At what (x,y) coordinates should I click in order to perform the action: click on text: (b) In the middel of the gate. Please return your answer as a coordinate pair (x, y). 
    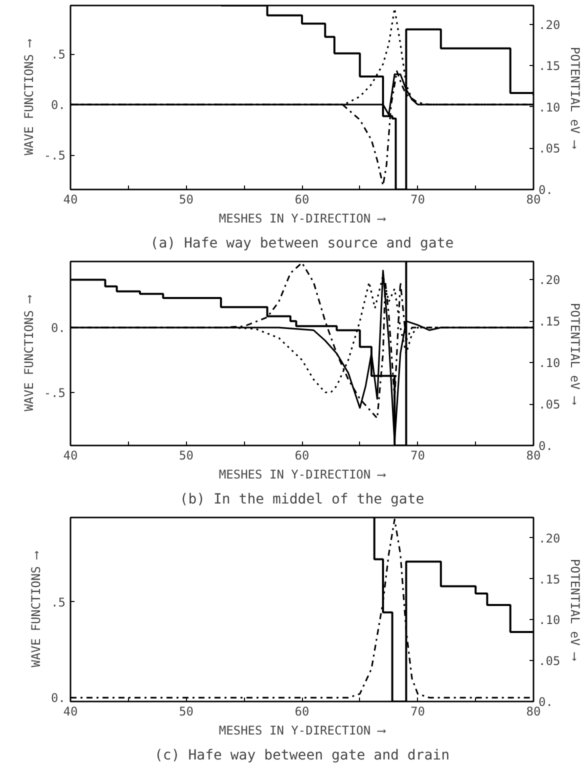
    Looking at the image, I should click on (302, 500).